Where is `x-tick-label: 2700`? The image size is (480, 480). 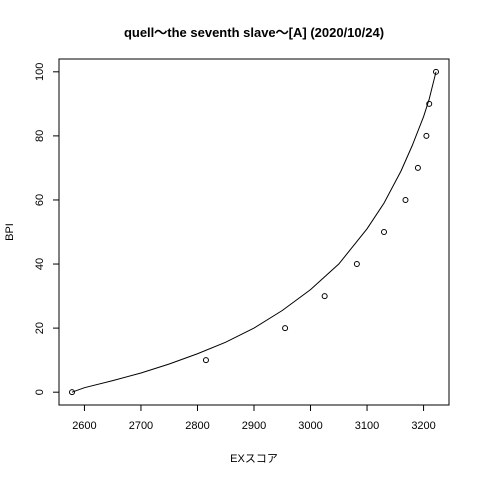
x-tick-label: 2700 is located at coordinates (141, 426).